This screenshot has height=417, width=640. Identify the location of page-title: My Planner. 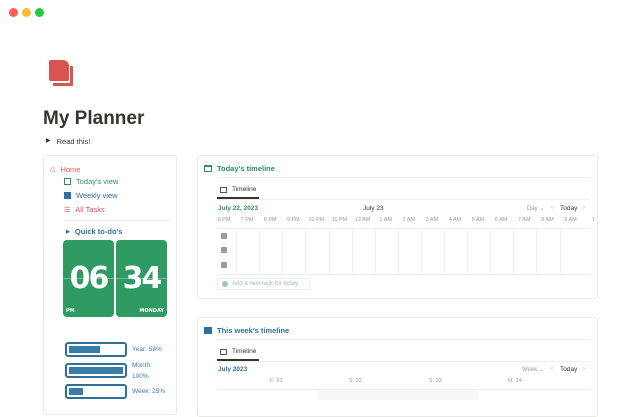
(94, 118).